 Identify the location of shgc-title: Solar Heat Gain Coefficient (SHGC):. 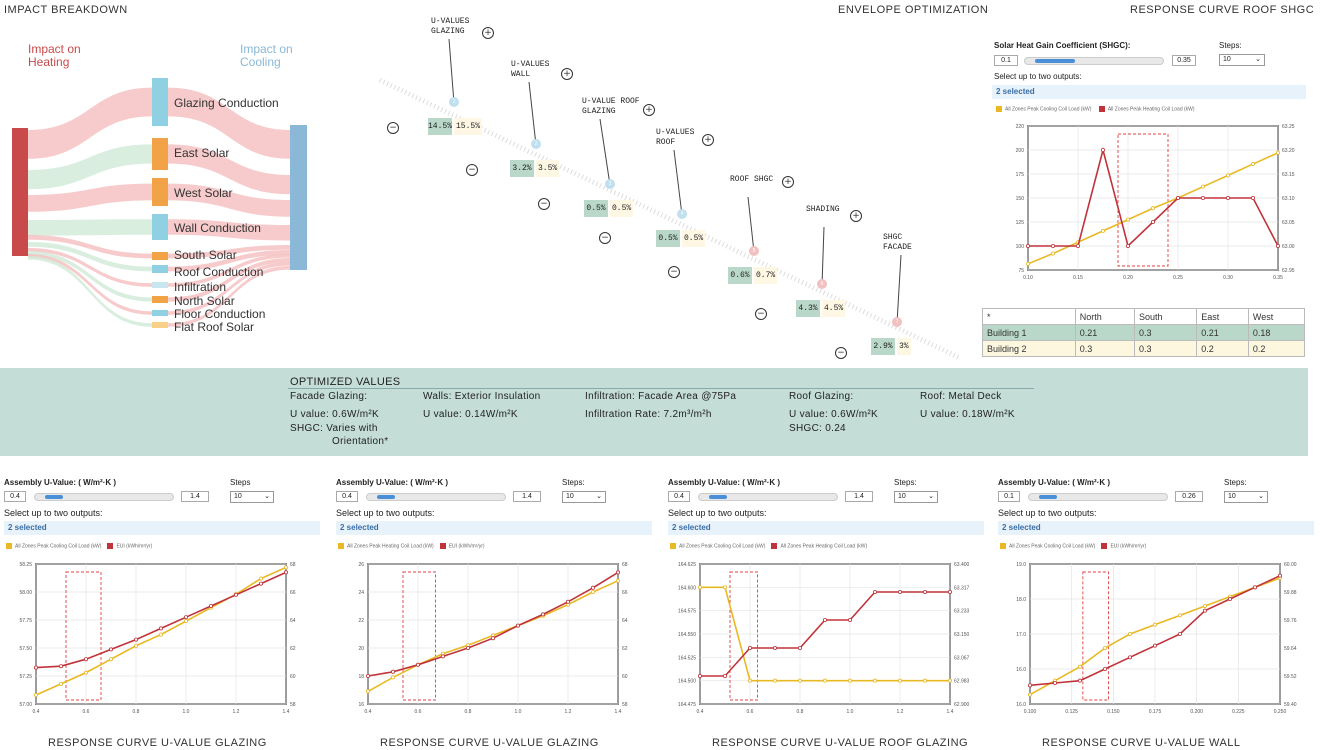
(1062, 45).